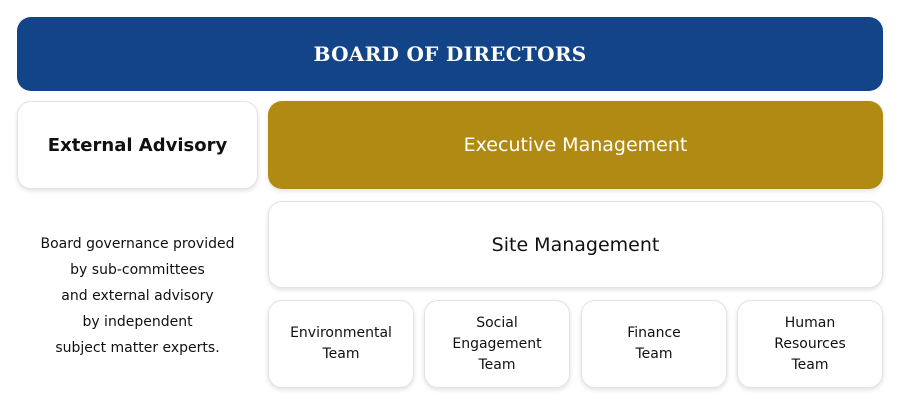 The height and width of the screenshot is (412, 901). I want to click on team-box-social-engagement: Social Engagement Team, so click(497, 344).